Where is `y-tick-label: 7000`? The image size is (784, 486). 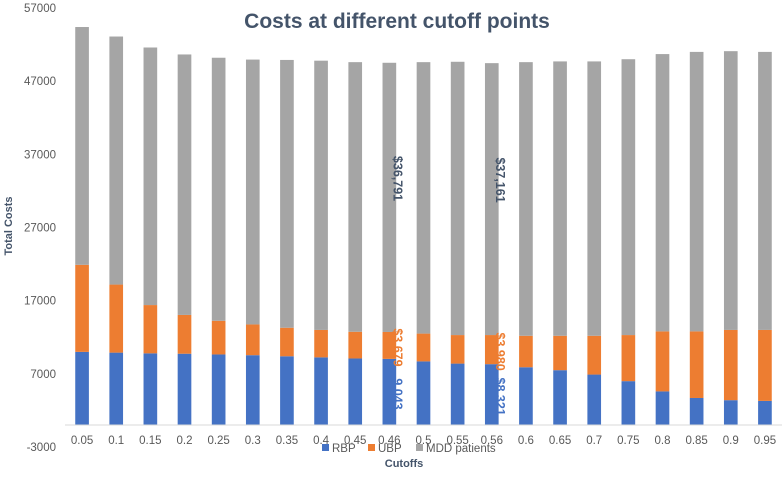
y-tick-label: 7000 is located at coordinates (43, 375).